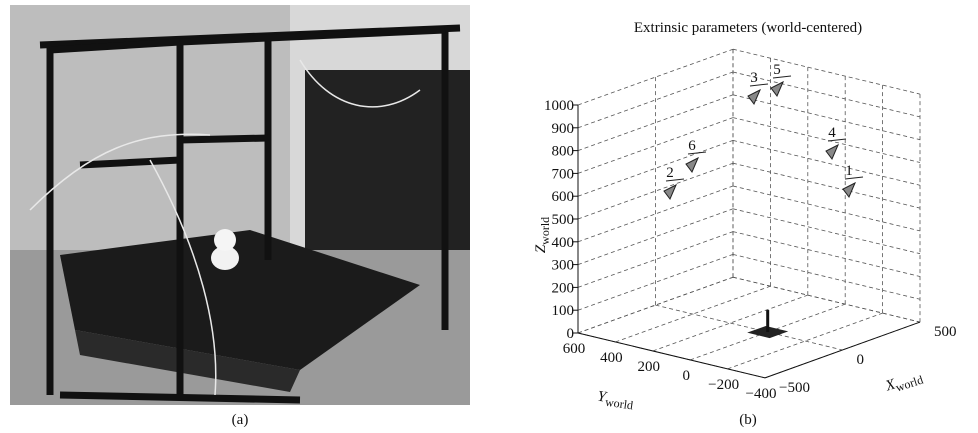  Describe the element at coordinates (909, 384) in the screenshot. I see `x-axis-subscript: world` at that location.